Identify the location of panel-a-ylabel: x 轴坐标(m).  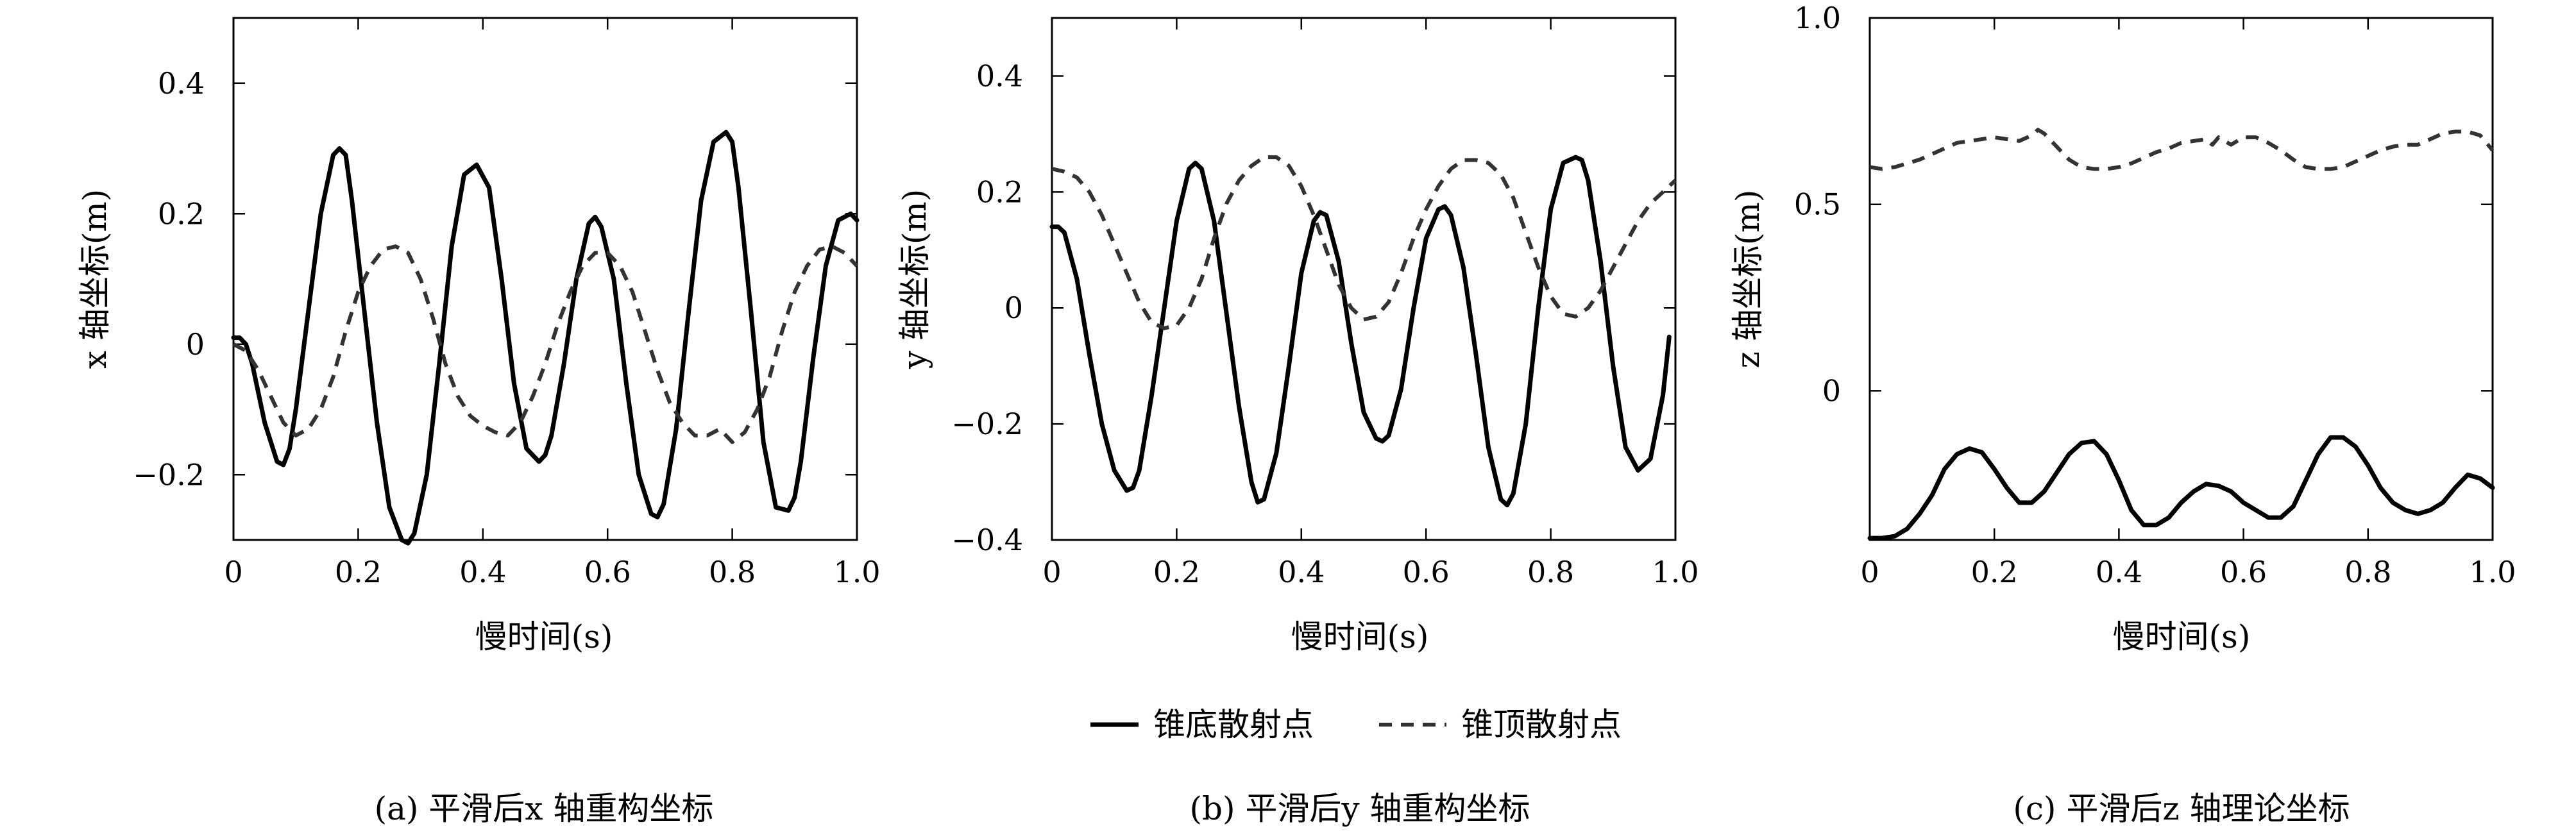
(95, 279).